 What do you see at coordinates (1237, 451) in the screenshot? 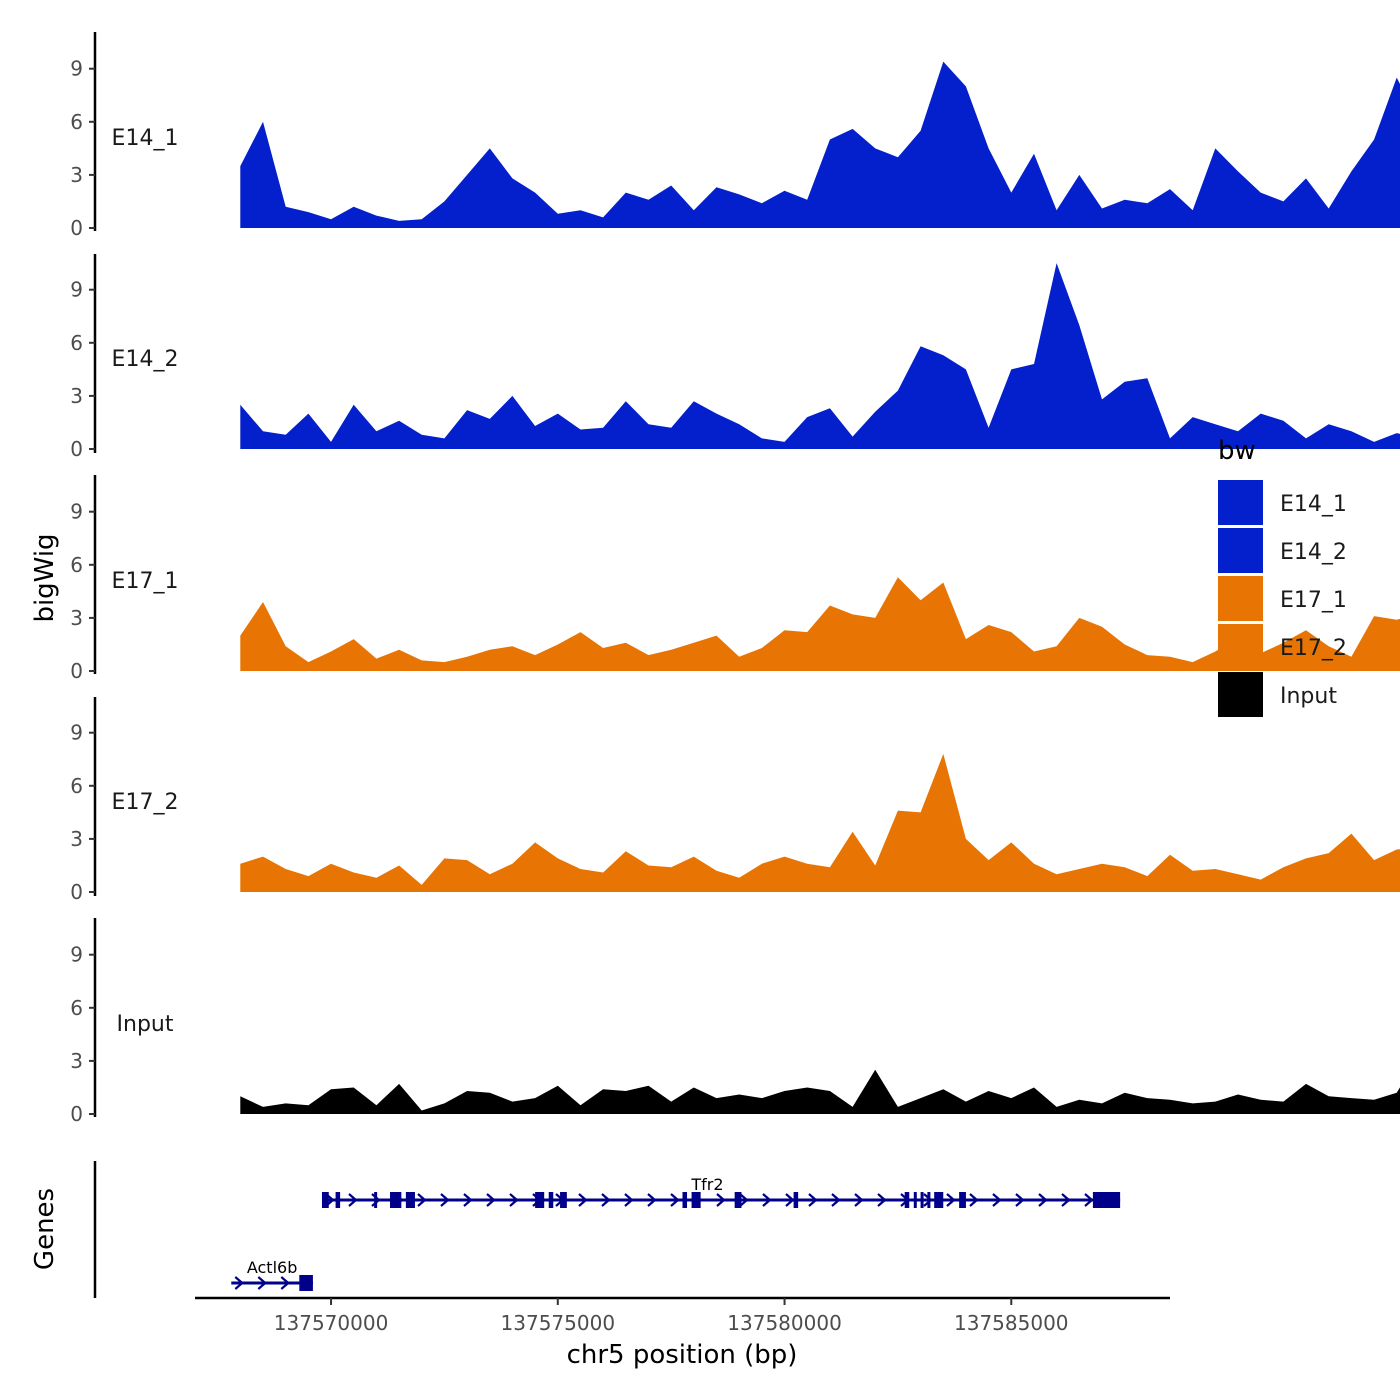
I see `legend-title: bw` at bounding box center [1237, 451].